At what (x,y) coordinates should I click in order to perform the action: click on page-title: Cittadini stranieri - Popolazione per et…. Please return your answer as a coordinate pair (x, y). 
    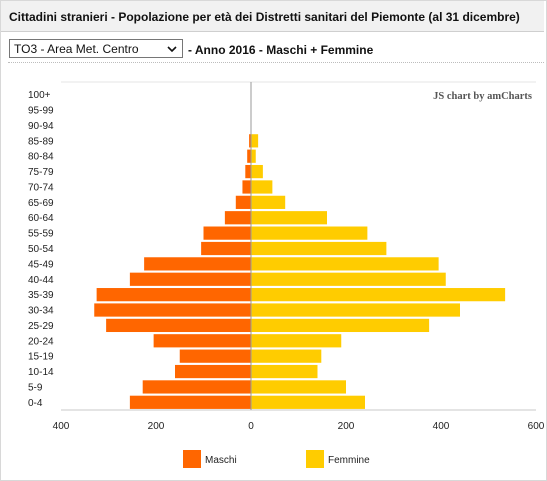
    Looking at the image, I should click on (264, 17).